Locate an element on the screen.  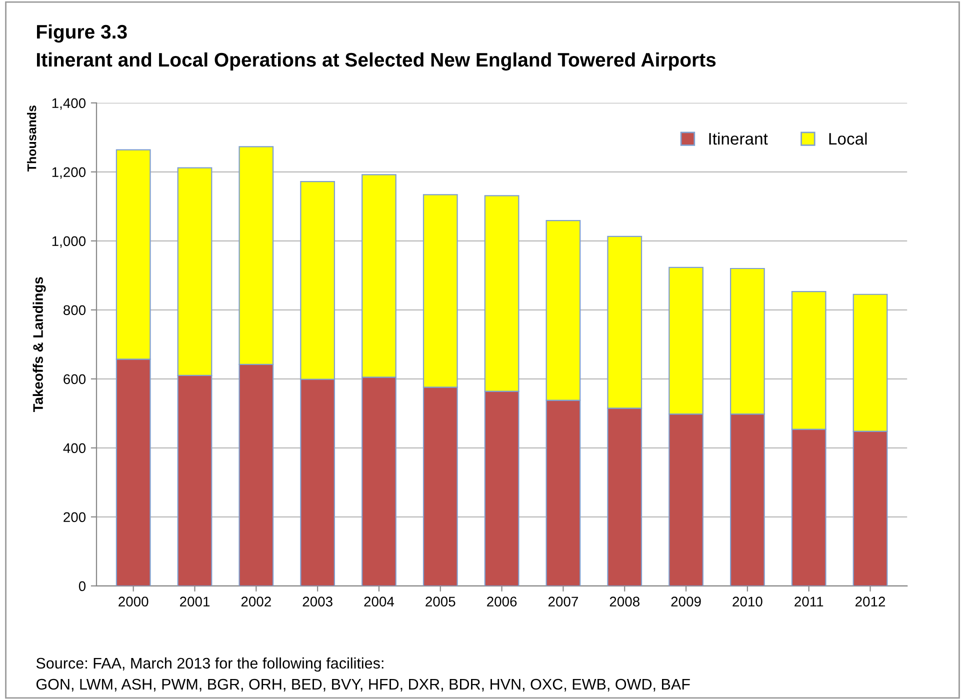
x-tick-label: 2007 is located at coordinates (563, 601).